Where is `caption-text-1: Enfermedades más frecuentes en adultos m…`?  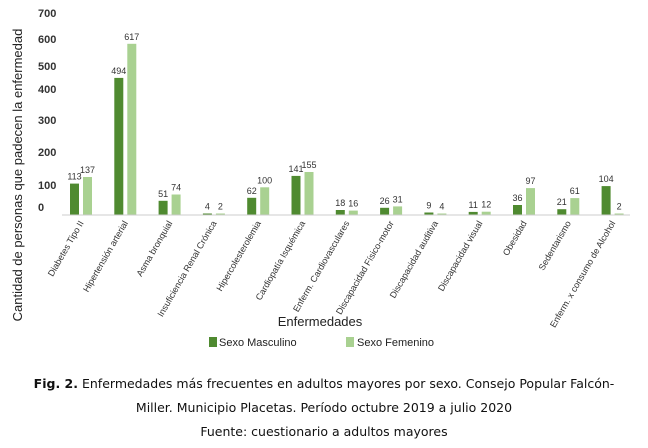
caption-text-1: Enfermedades más frecuentes en adultos m… is located at coordinates (348, 383).